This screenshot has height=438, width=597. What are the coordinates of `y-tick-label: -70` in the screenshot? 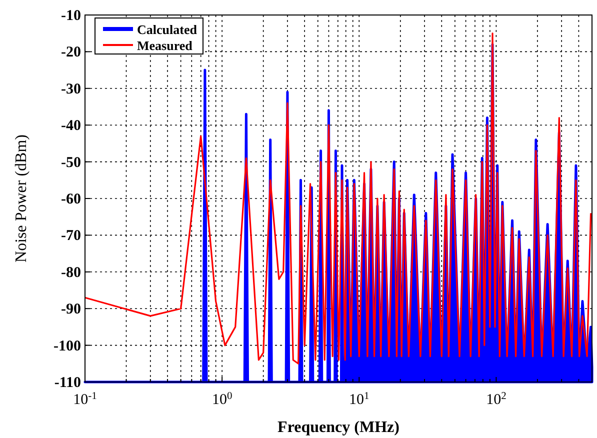 It's located at (71, 236).